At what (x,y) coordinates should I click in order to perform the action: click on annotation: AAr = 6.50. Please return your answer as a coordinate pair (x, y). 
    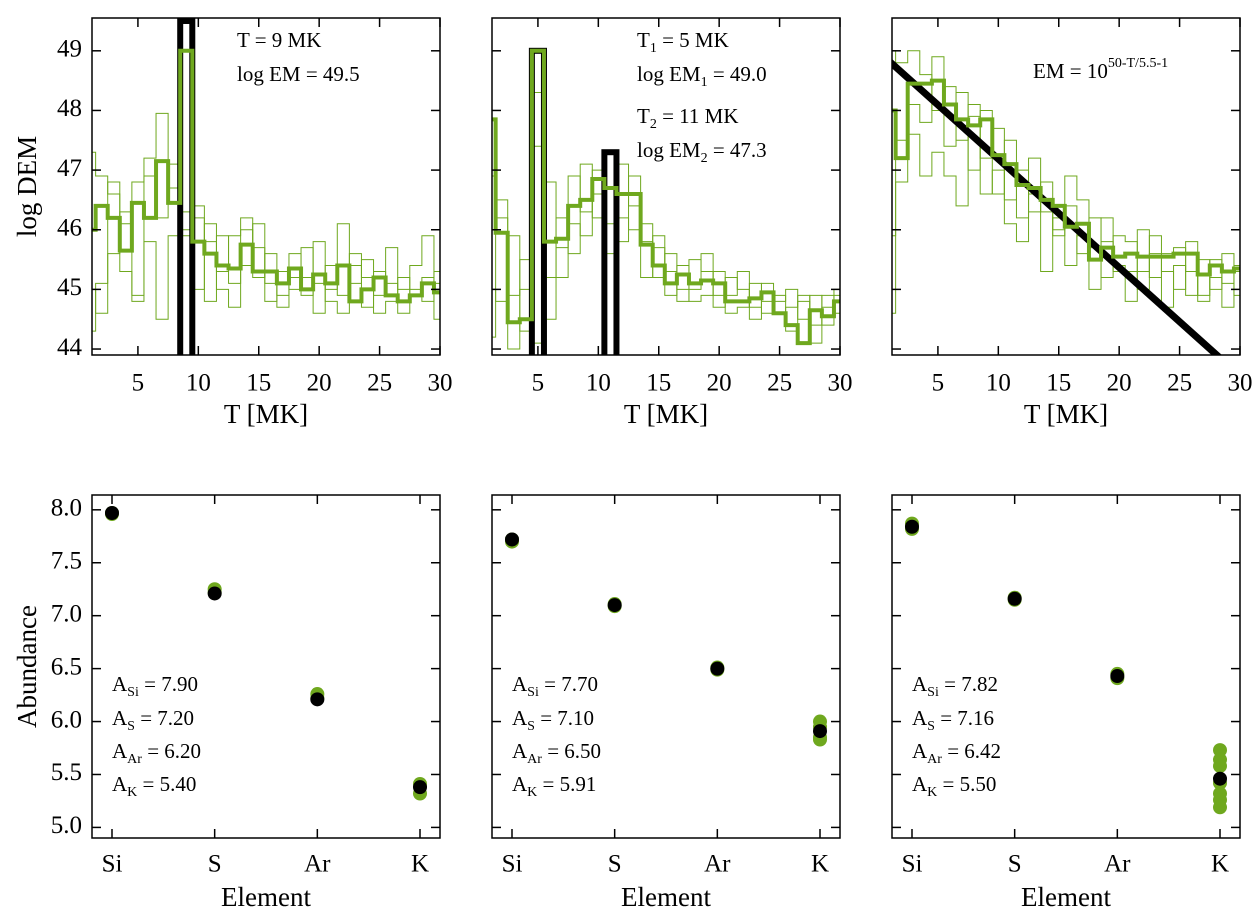
    Looking at the image, I should click on (556, 753).